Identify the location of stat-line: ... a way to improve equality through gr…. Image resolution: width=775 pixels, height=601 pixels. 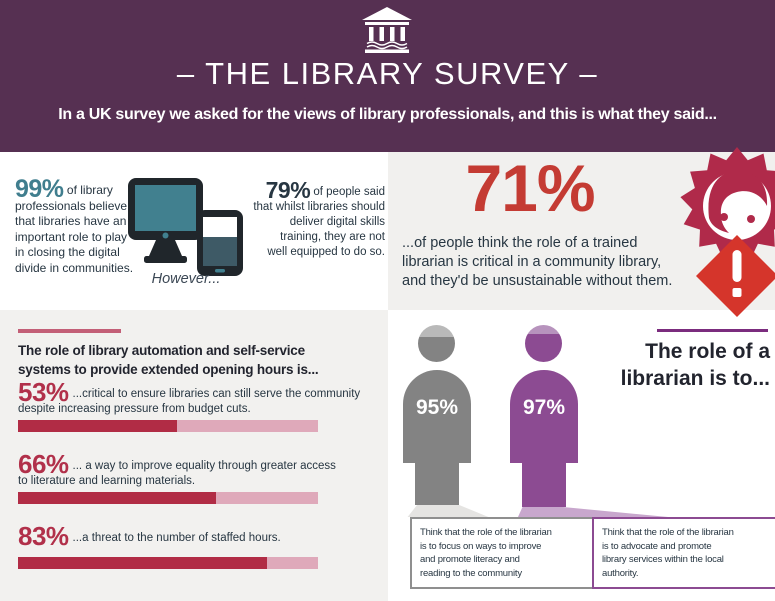
(204, 466).